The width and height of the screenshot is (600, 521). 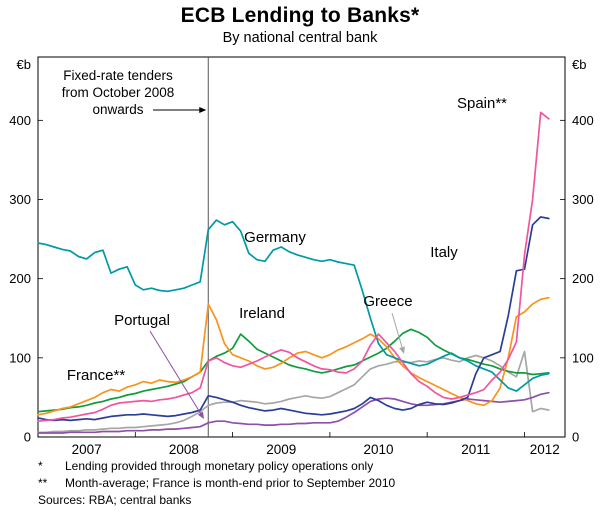 What do you see at coordinates (200, 415) in the screenshot?
I see `portugal-pointer-arrowhead` at bounding box center [200, 415].